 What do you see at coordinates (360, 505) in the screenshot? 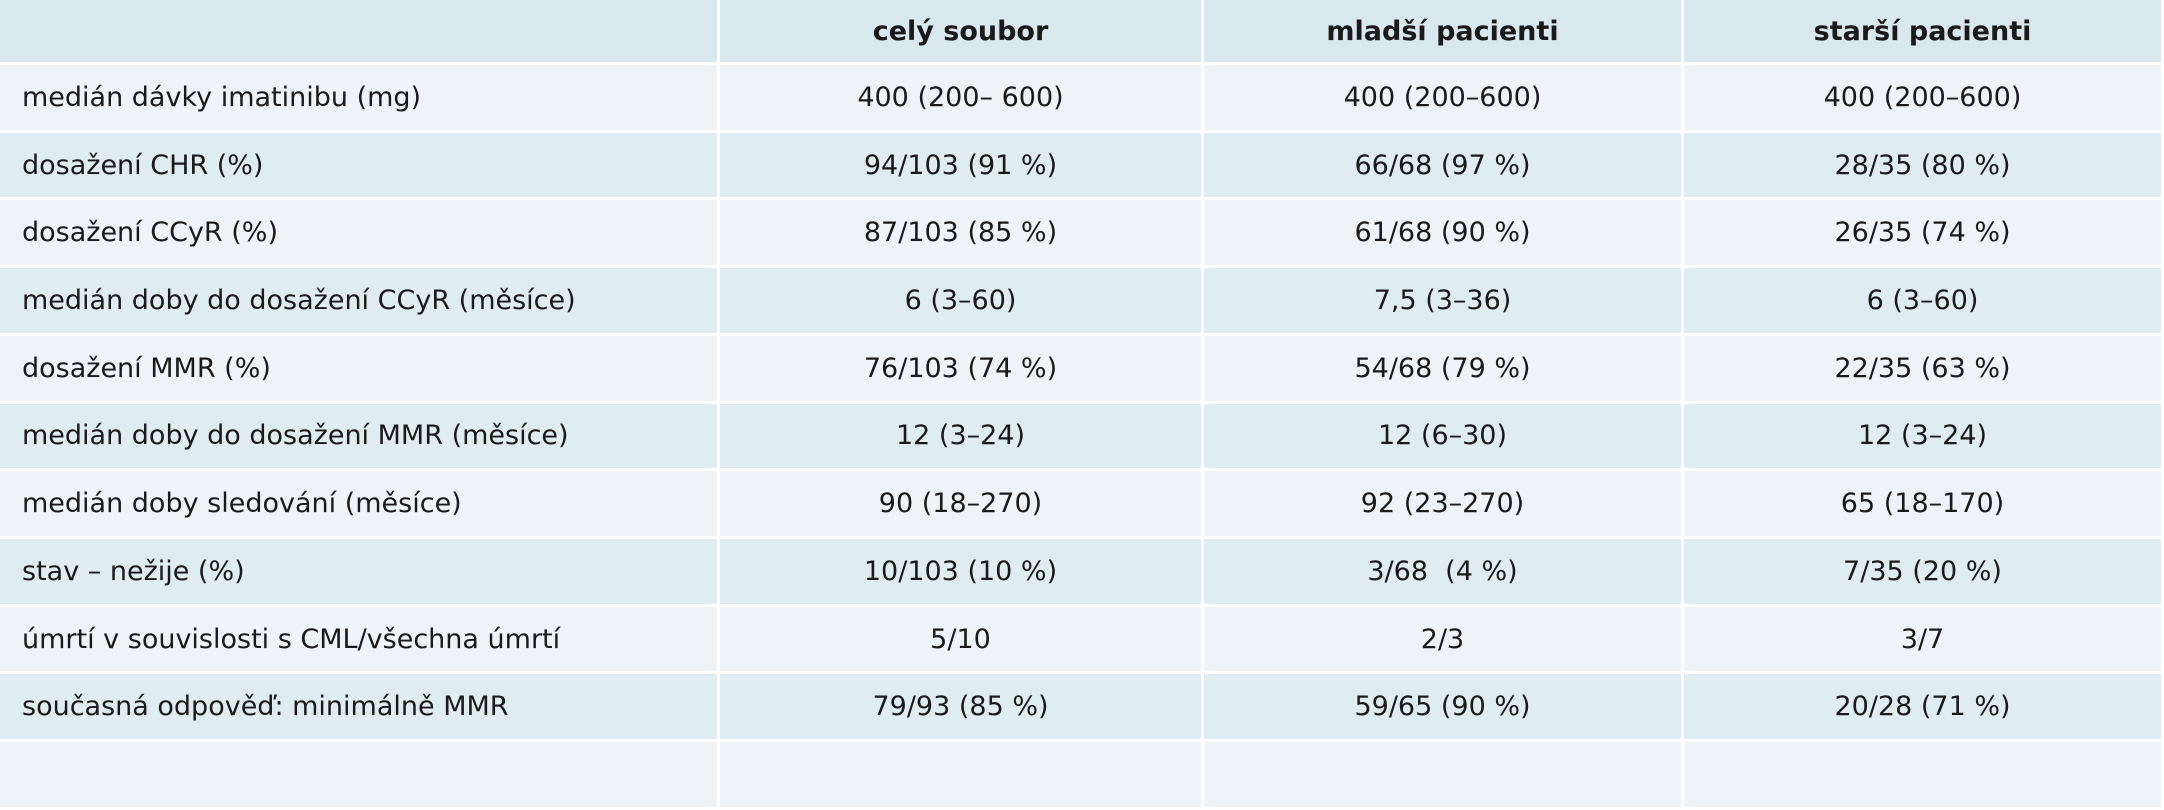
I see `row-label: medián doby sledování (měsíce)` at bounding box center [360, 505].